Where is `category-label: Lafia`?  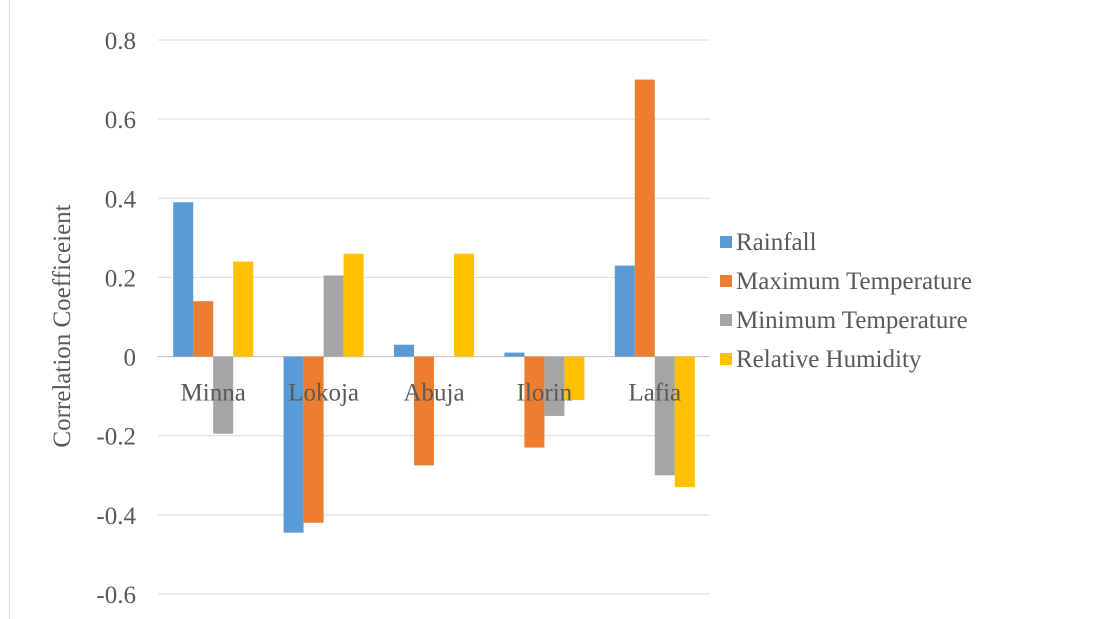 category-label: Lafia is located at coordinates (654, 393).